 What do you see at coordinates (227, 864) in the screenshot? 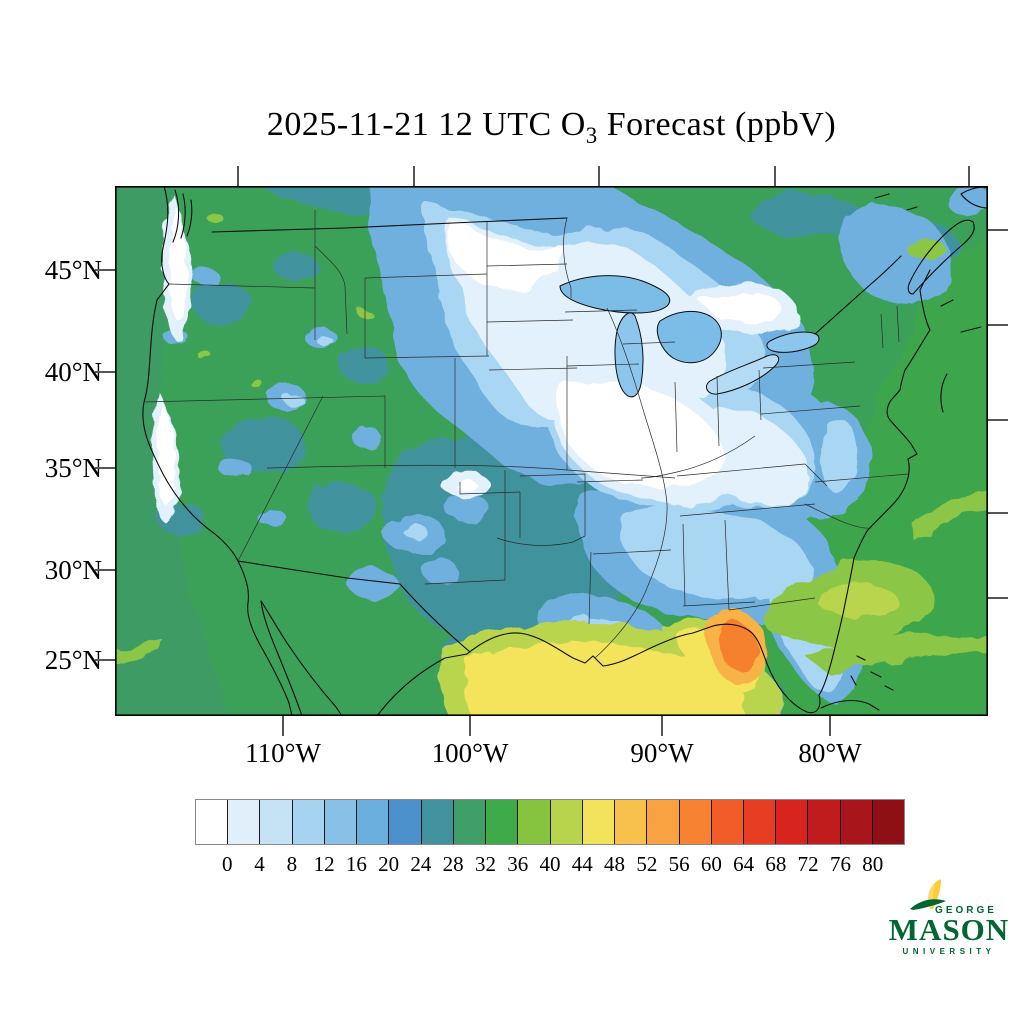
I see `colorbar-tick-label: 0` at bounding box center [227, 864].